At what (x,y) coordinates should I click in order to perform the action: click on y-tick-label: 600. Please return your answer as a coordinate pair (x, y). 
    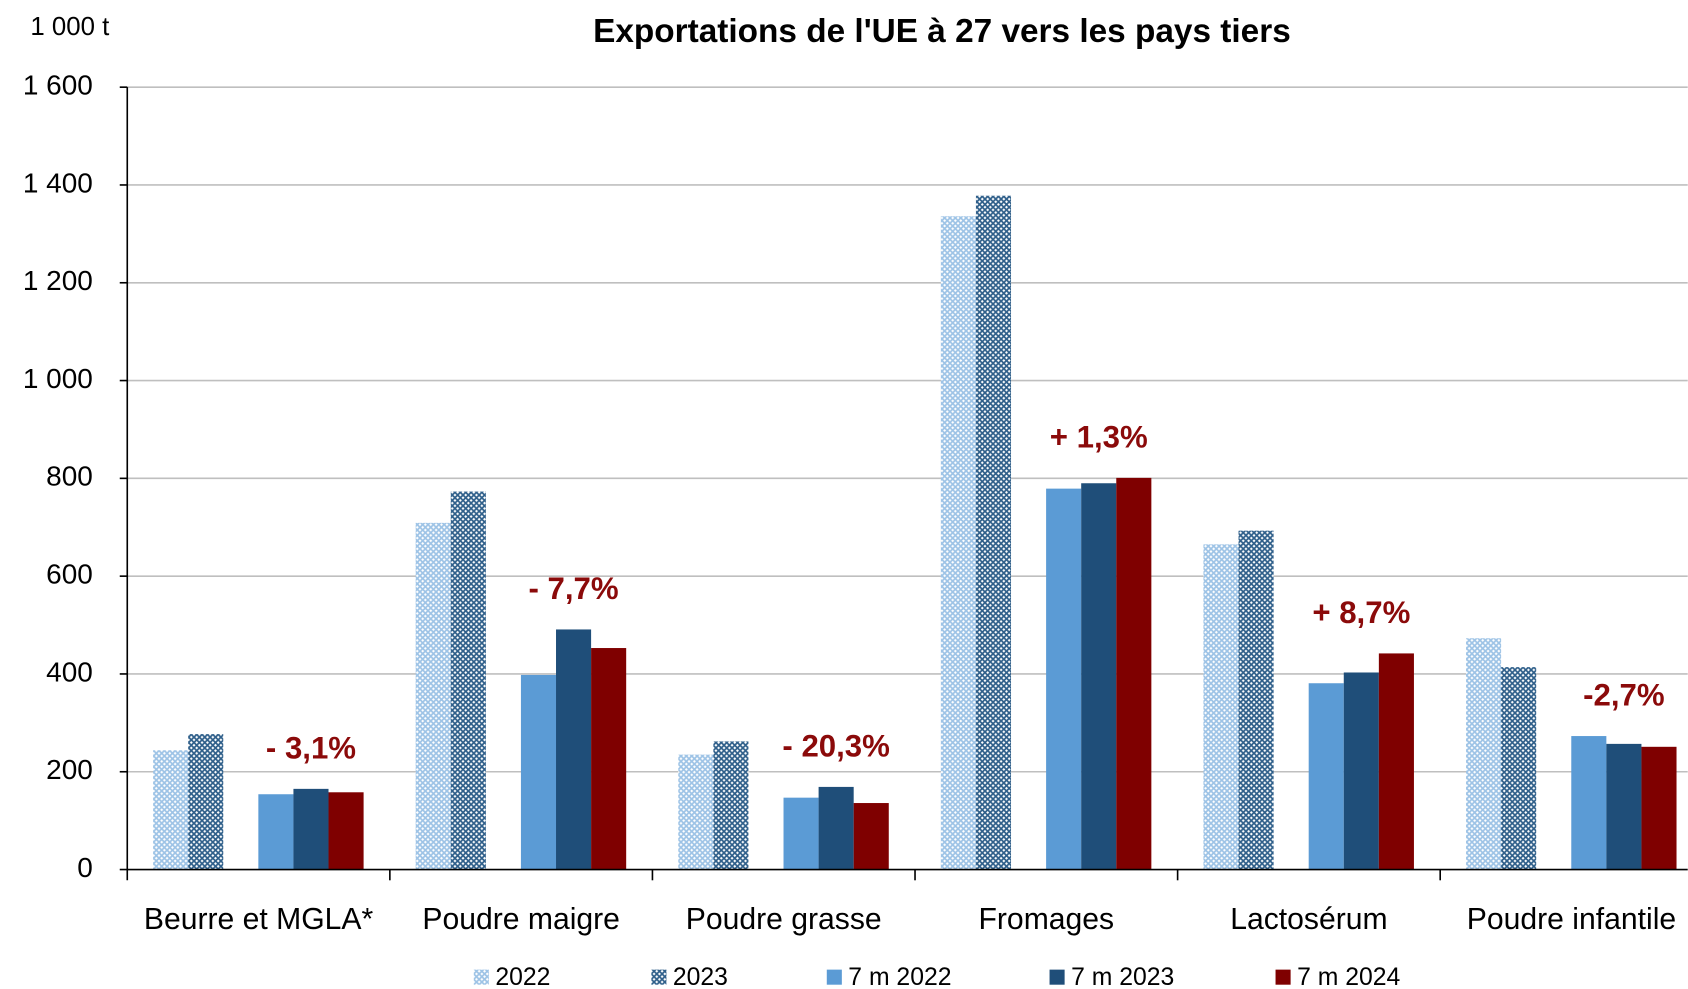
    Looking at the image, I should click on (69, 574).